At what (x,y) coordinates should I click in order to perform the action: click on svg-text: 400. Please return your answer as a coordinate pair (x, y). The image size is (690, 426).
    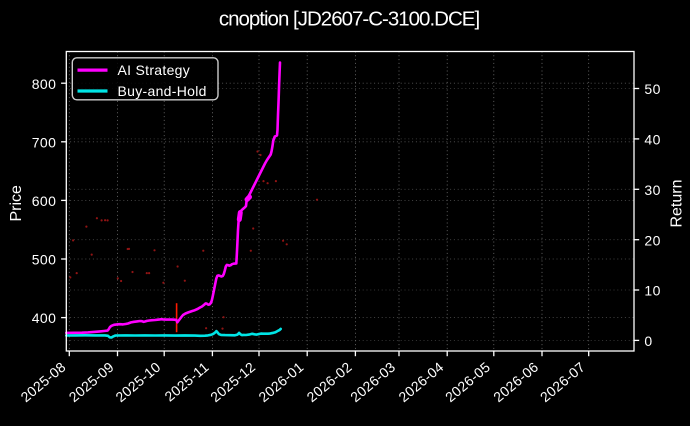
    Looking at the image, I should click on (44, 318).